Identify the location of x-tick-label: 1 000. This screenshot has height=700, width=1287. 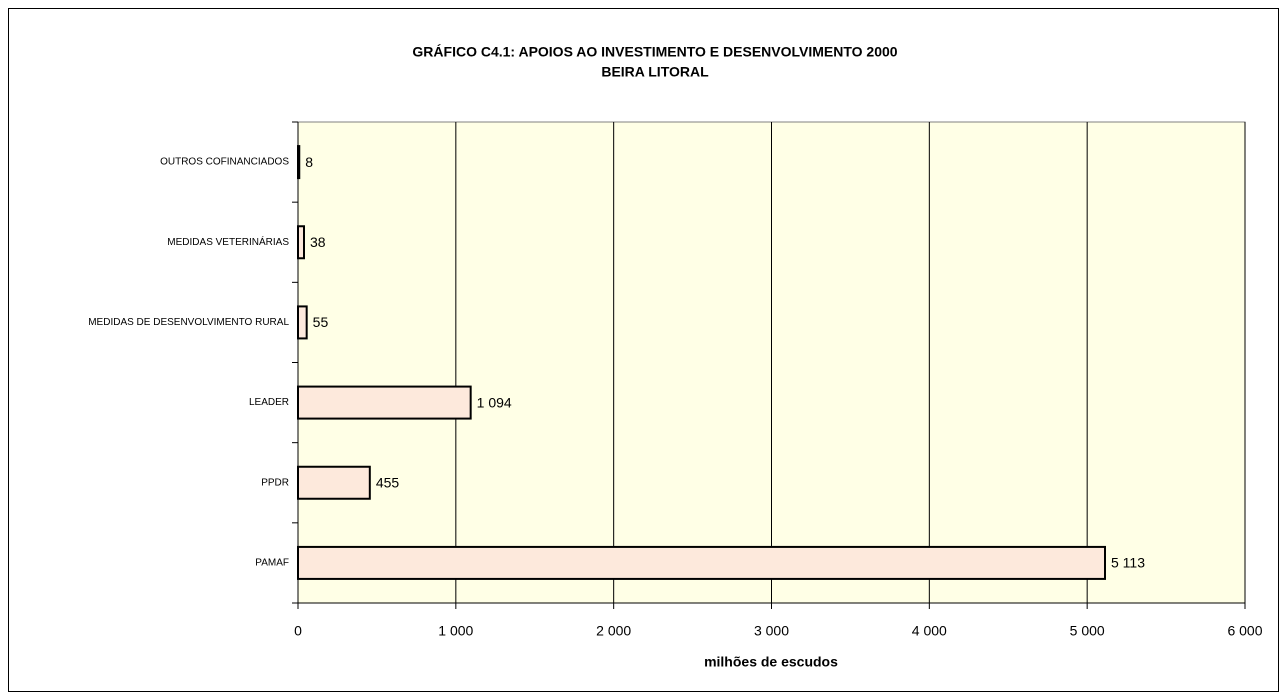
(455, 631).